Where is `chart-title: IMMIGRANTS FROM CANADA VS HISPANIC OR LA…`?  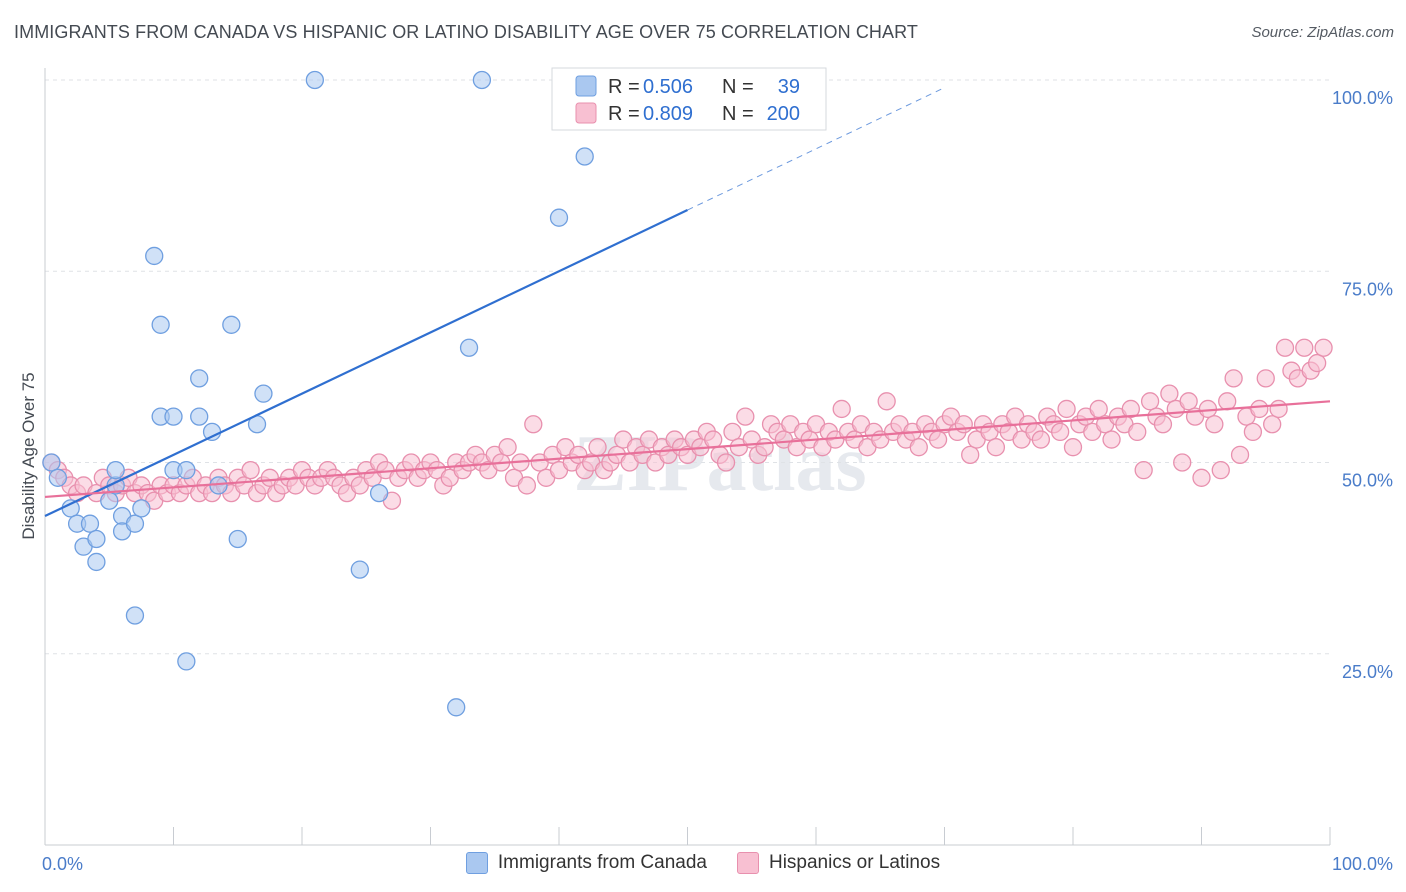
chart-title: IMMIGRANTS FROM CANADA VS HISPANIC OR LA… is located at coordinates (466, 32).